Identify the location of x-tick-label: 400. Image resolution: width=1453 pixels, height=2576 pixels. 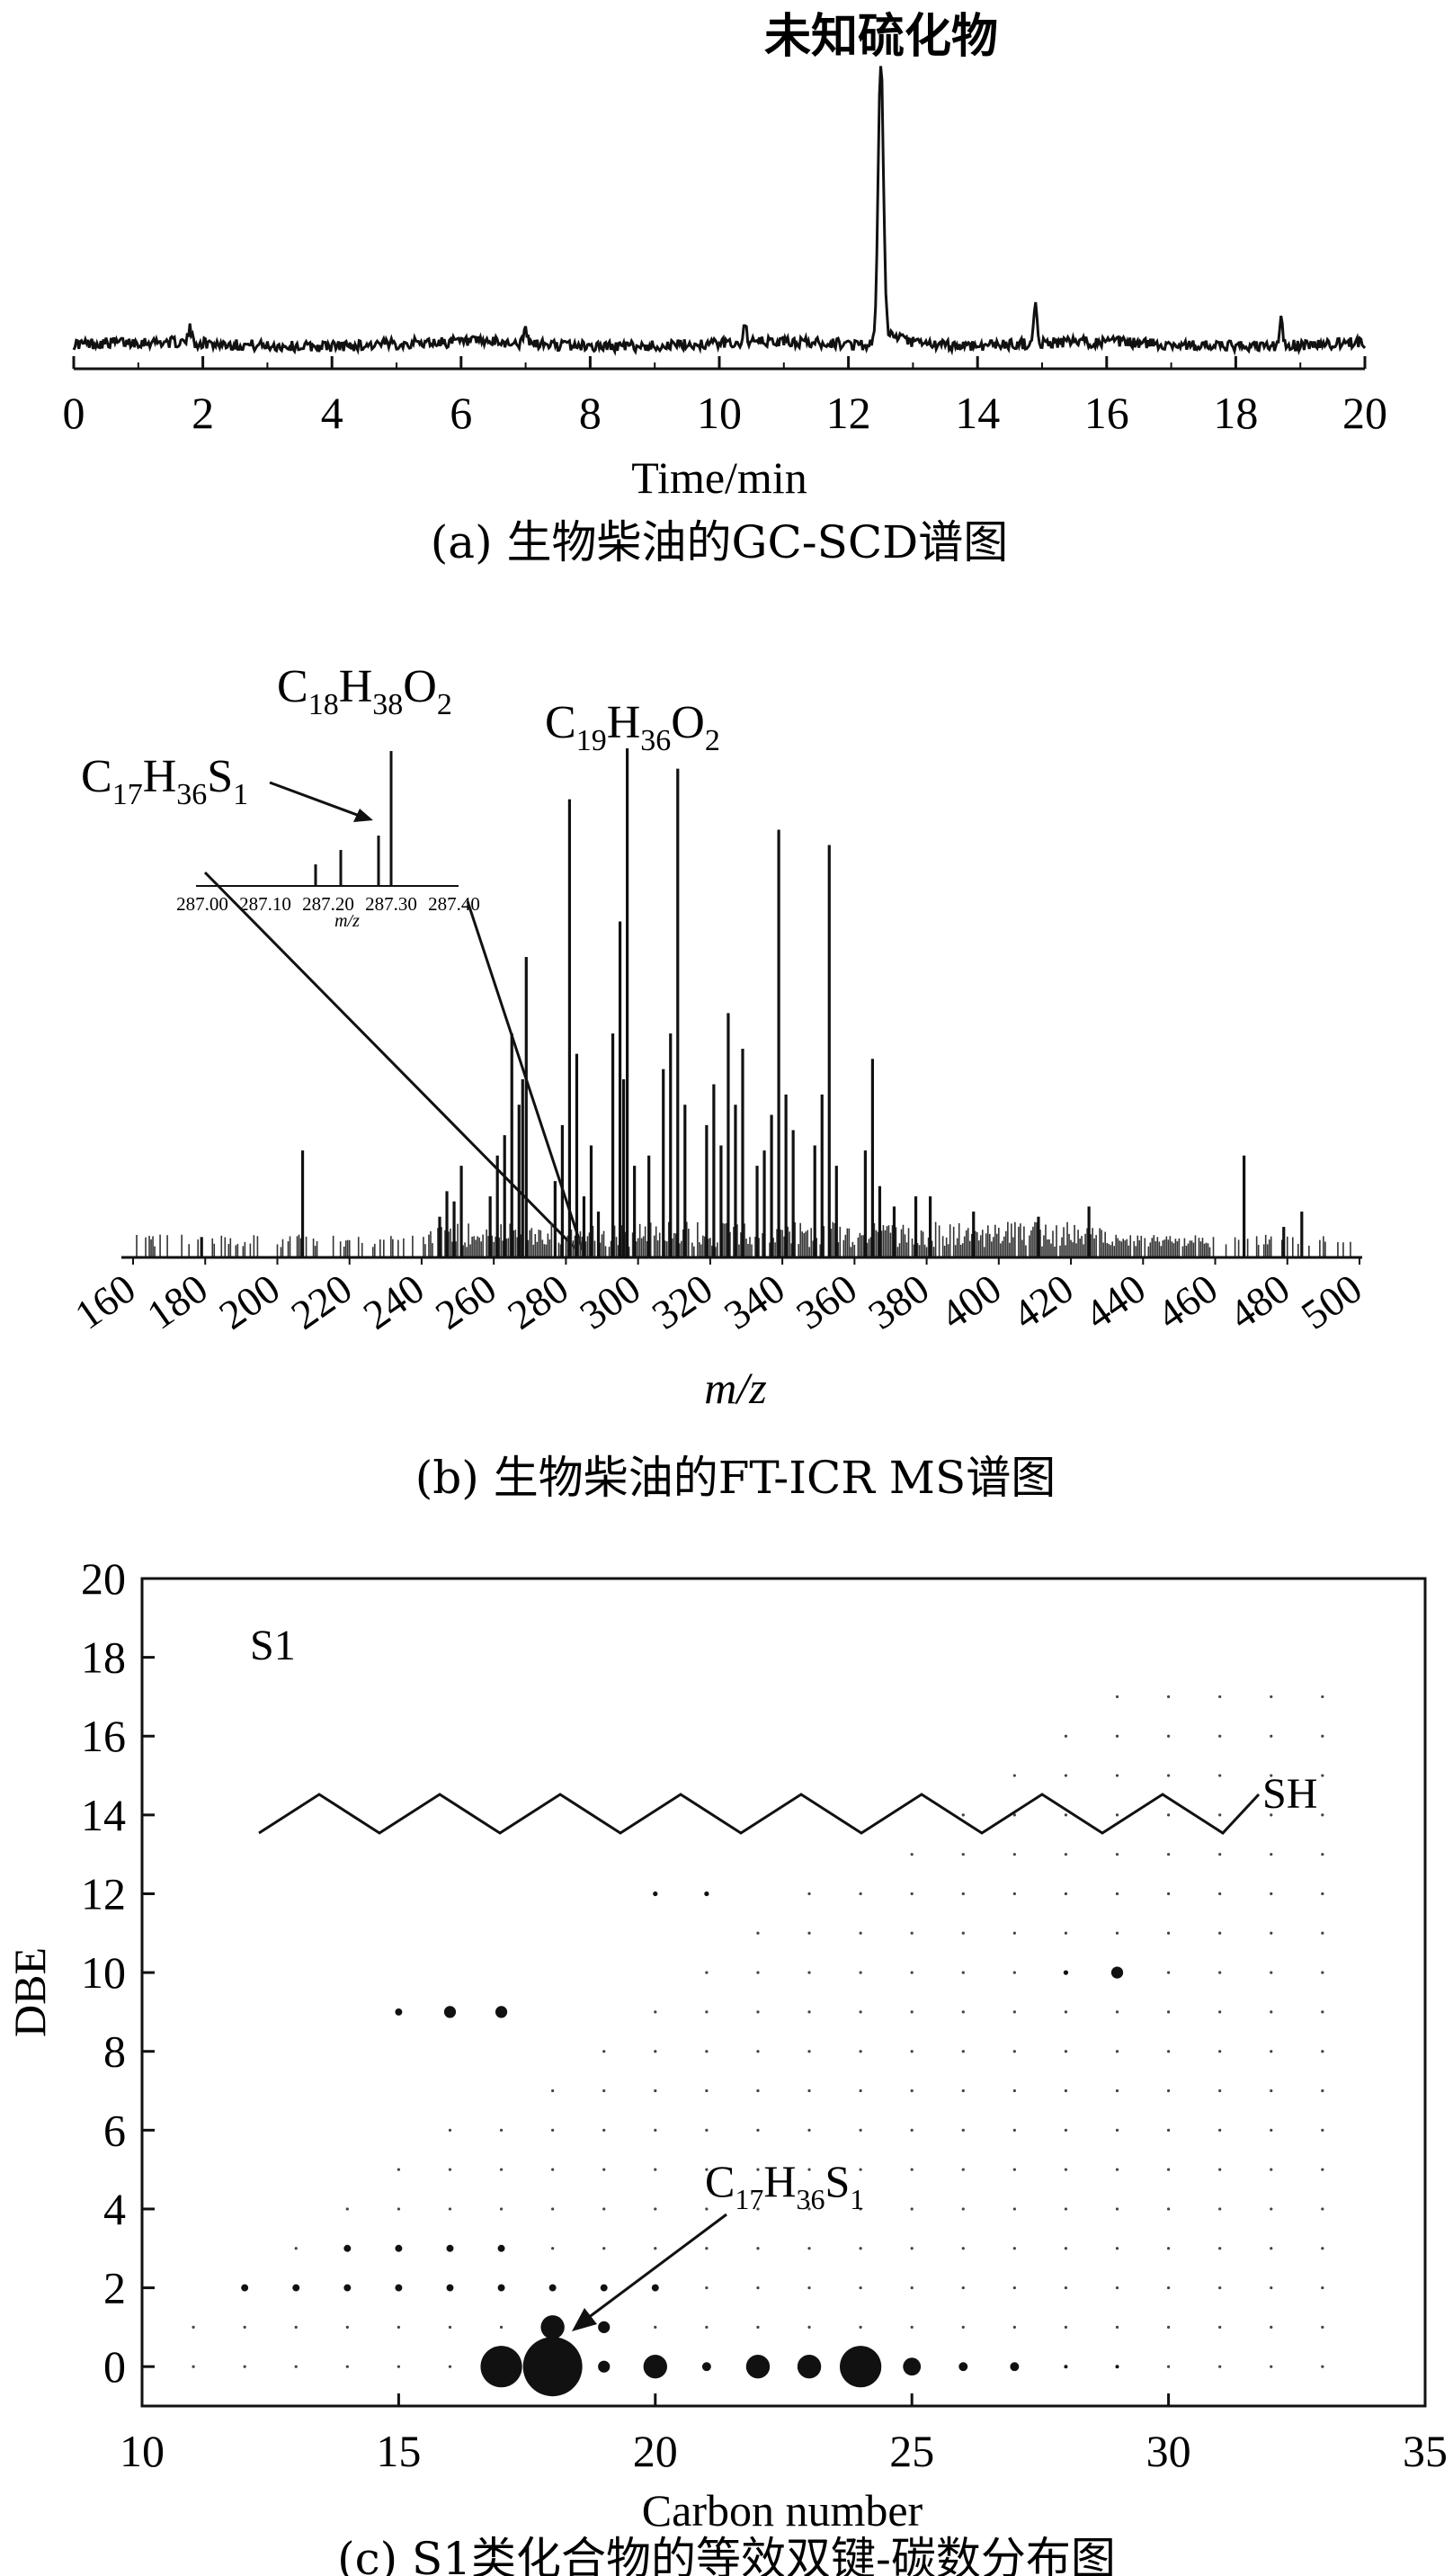
(971, 1301).